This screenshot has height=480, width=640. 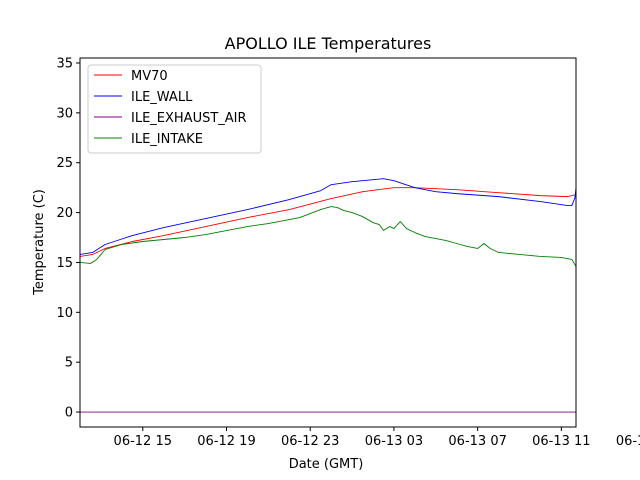 I want to click on x-tick-label: 06-13 11, so click(x=561, y=441).